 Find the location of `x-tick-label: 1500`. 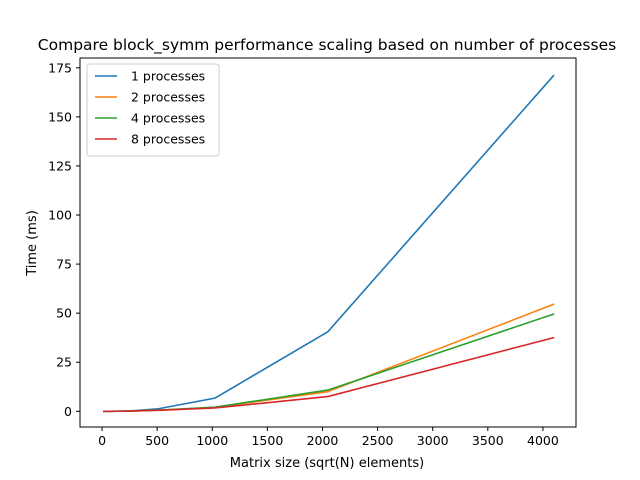

x-tick-label: 1500 is located at coordinates (267, 440).